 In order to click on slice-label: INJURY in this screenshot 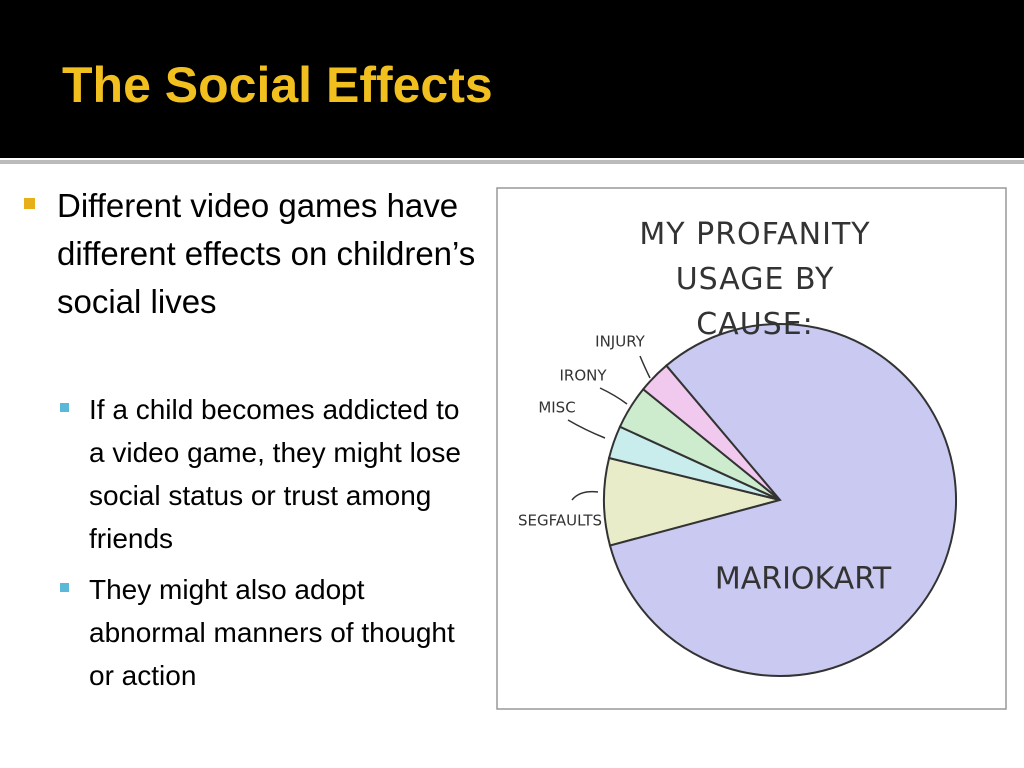, I will do `click(620, 342)`.